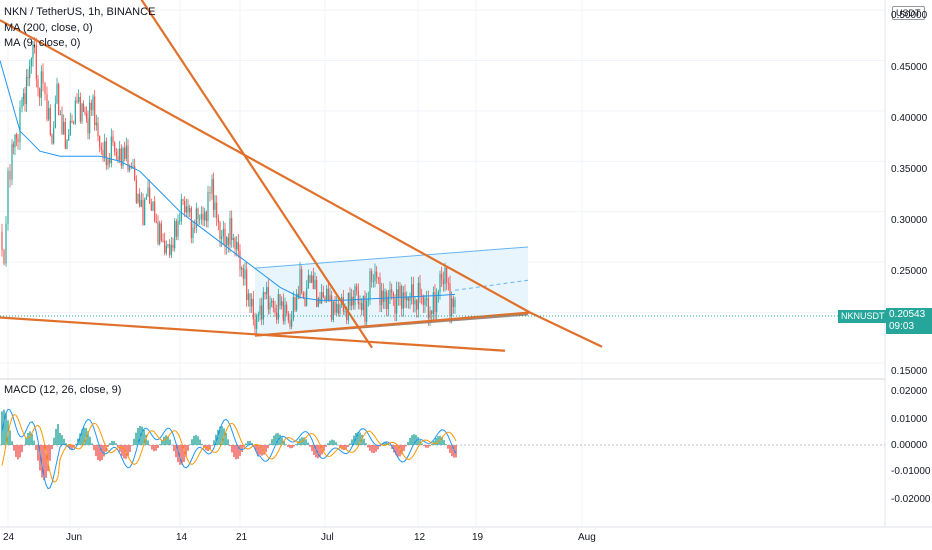 The height and width of the screenshot is (550, 932). What do you see at coordinates (420, 537) in the screenshot?
I see `x-tick-label: 12` at bounding box center [420, 537].